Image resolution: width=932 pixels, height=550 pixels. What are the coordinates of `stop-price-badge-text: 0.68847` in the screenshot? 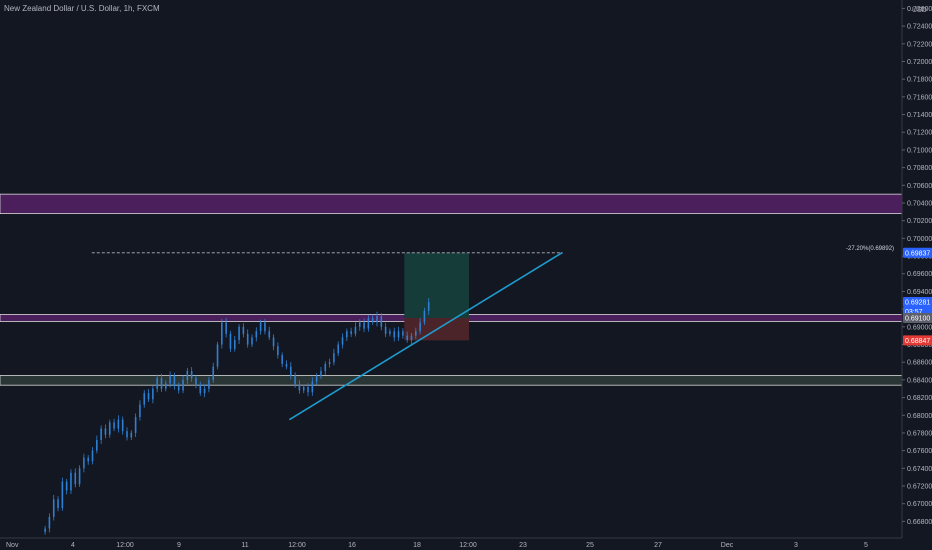 It's located at (917, 341).